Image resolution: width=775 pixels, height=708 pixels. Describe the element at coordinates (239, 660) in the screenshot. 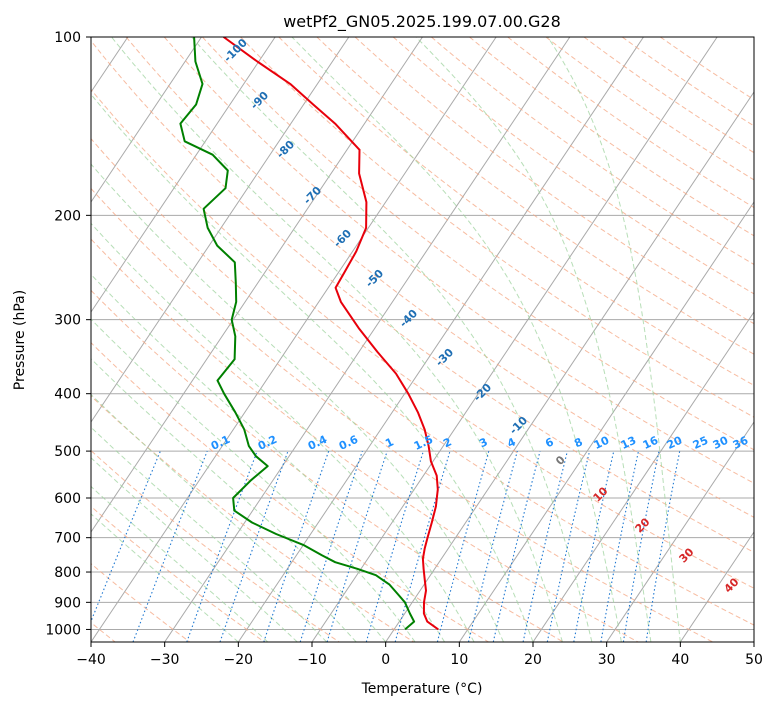

I see `x-tick-label: −20` at that location.